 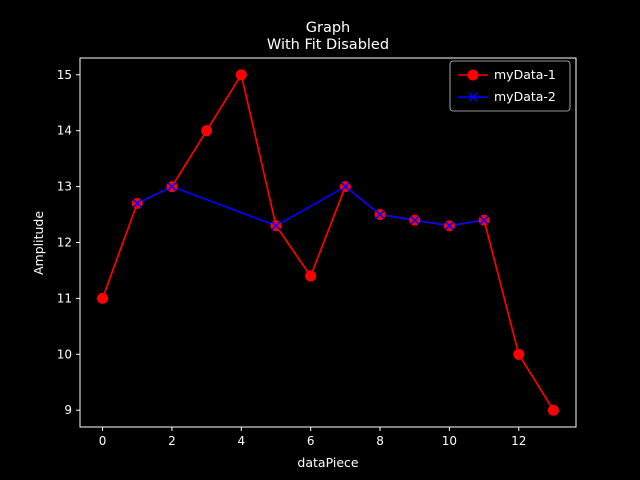 What do you see at coordinates (64, 75) in the screenshot?
I see `y-tick-label: 15` at bounding box center [64, 75].